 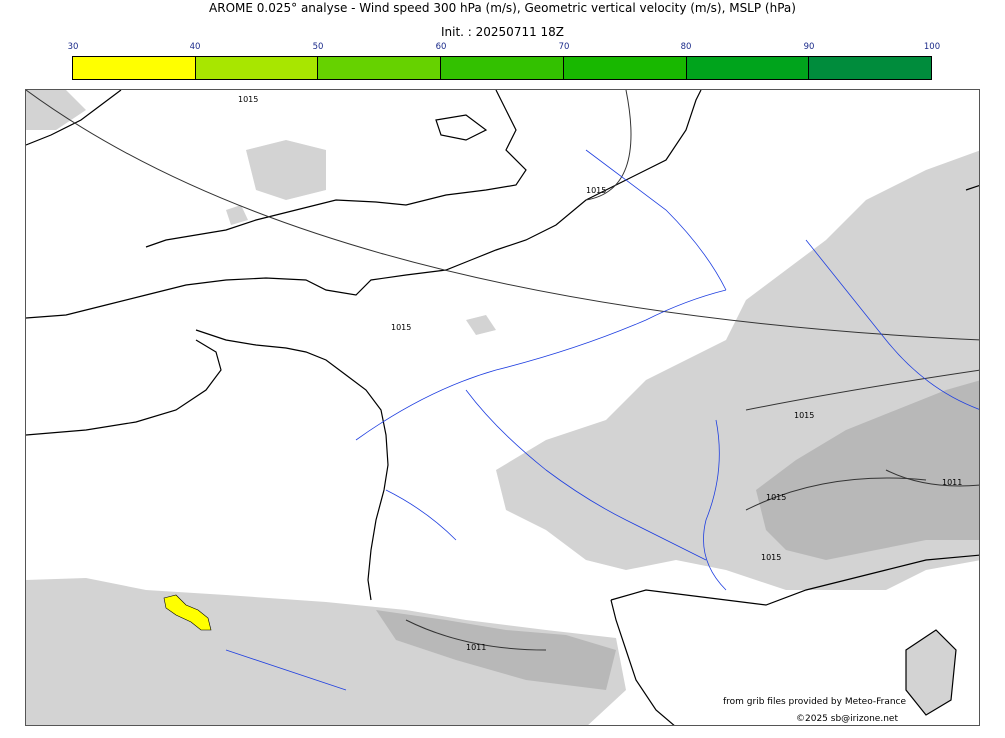 I want to click on colorbar-tick-30: 30, so click(x=73, y=47).